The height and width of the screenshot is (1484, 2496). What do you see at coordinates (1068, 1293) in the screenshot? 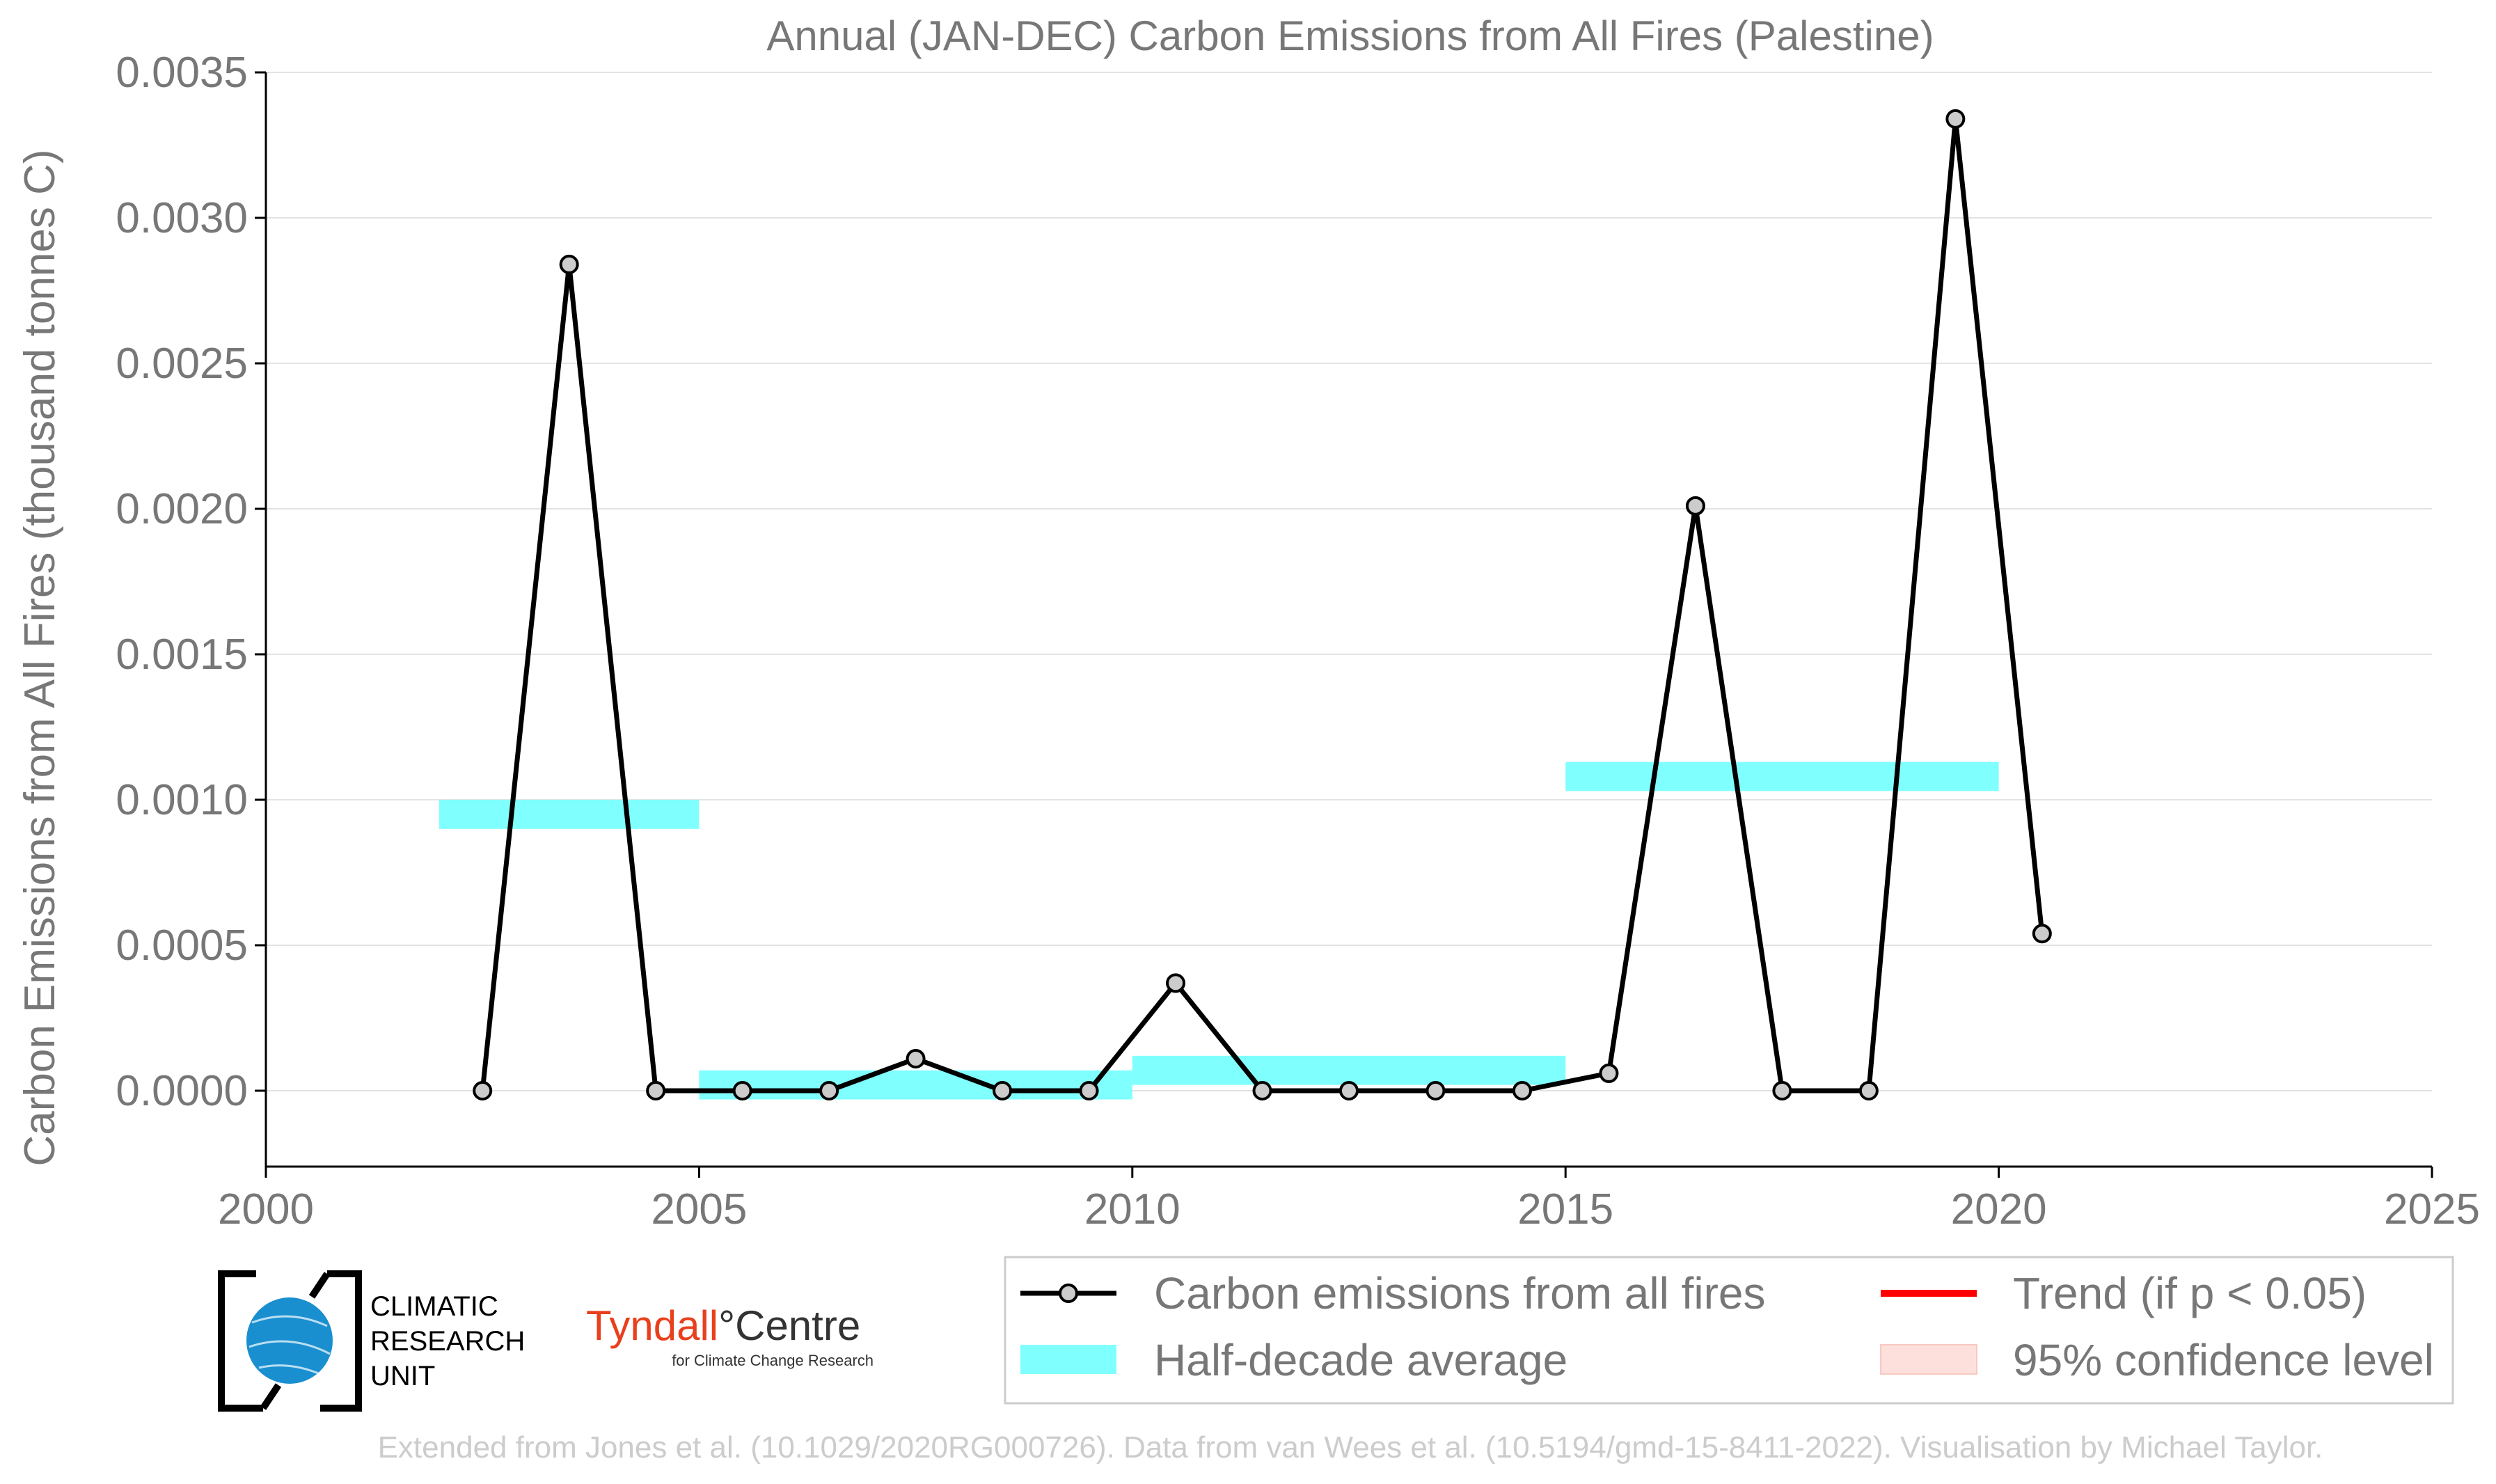
I see `legend-marker-swatch` at bounding box center [1068, 1293].